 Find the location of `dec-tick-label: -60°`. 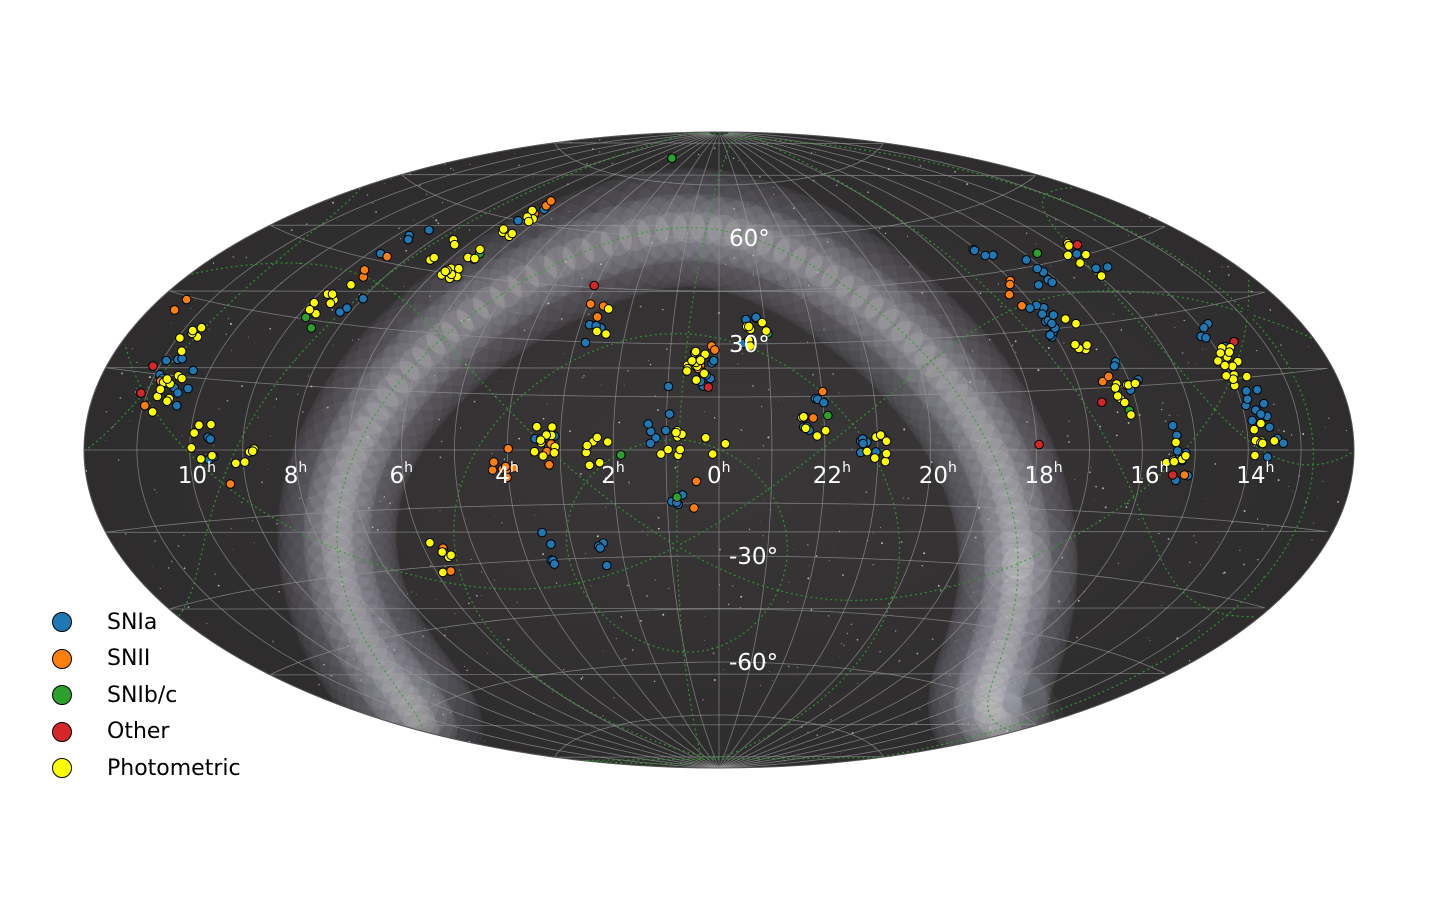

dec-tick-label: -60° is located at coordinates (753, 663).